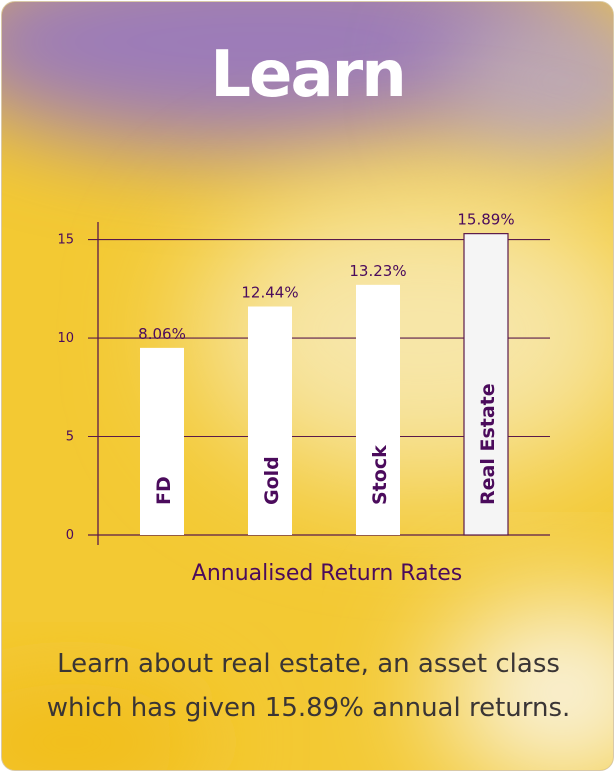 The height and width of the screenshot is (773, 615). What do you see at coordinates (70, 437) in the screenshot?
I see `y-tick-label: 5` at bounding box center [70, 437].